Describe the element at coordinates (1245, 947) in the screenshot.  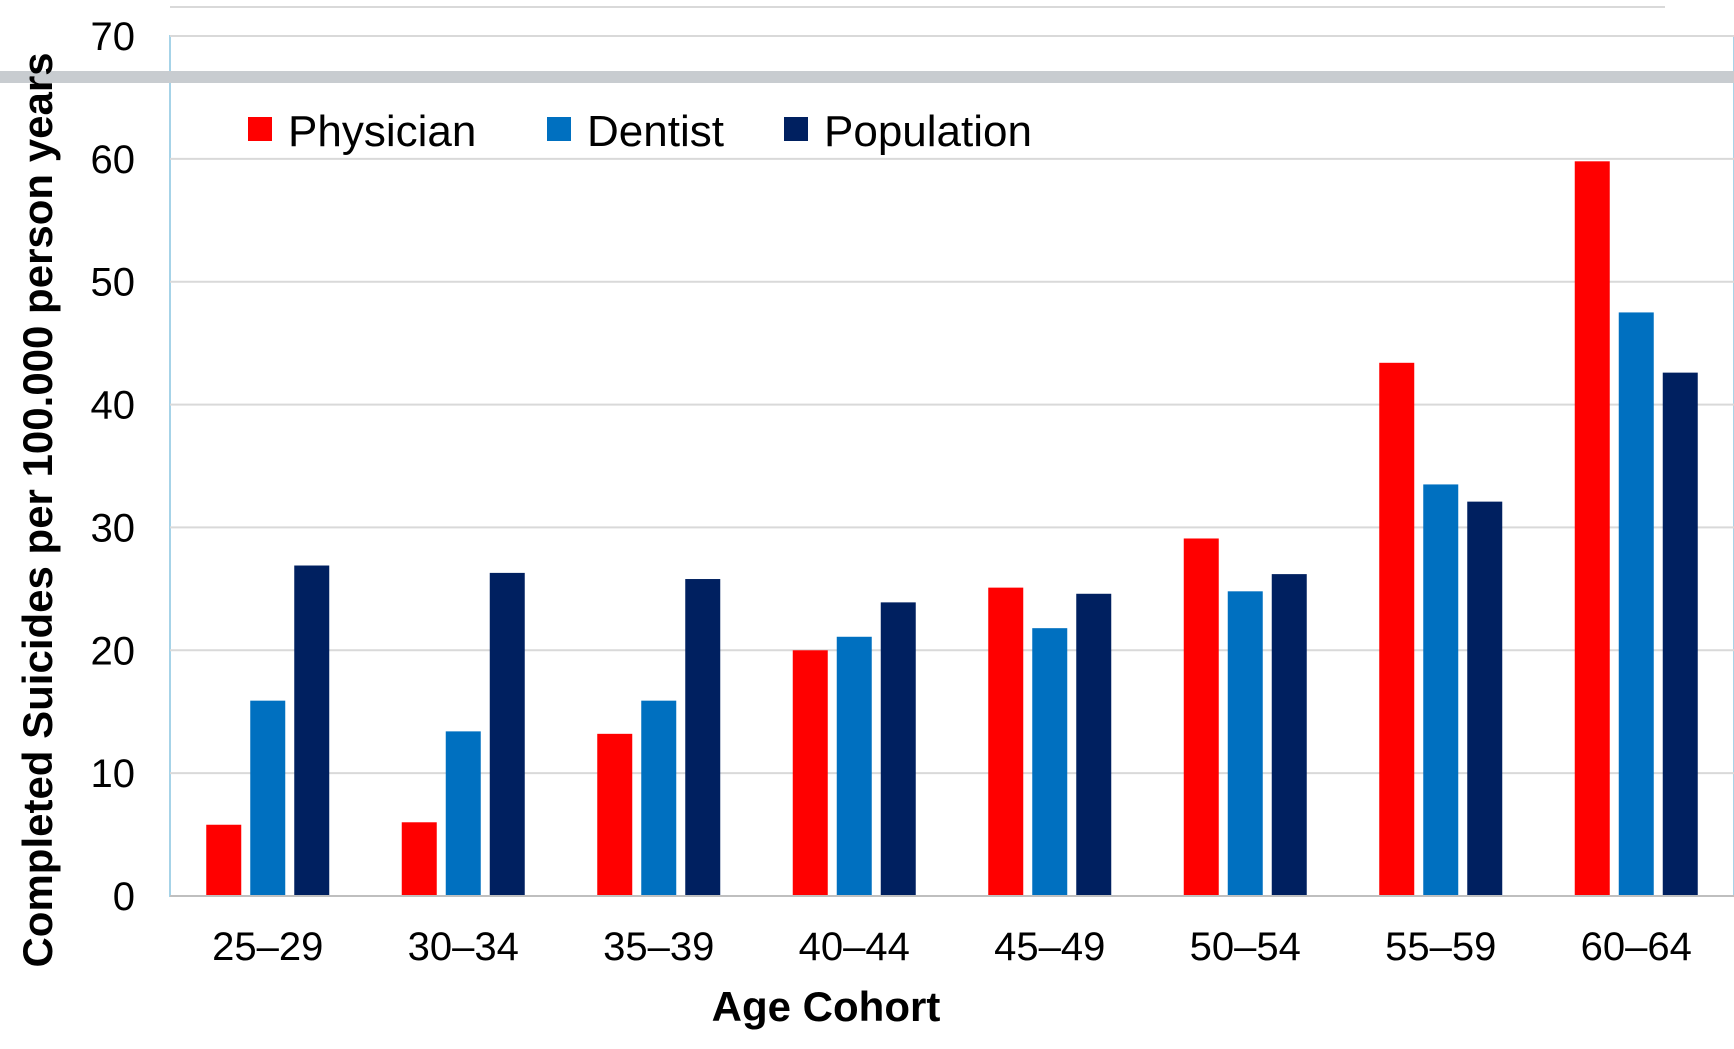
I see `x-tick-label-50–54: 50–54` at that location.